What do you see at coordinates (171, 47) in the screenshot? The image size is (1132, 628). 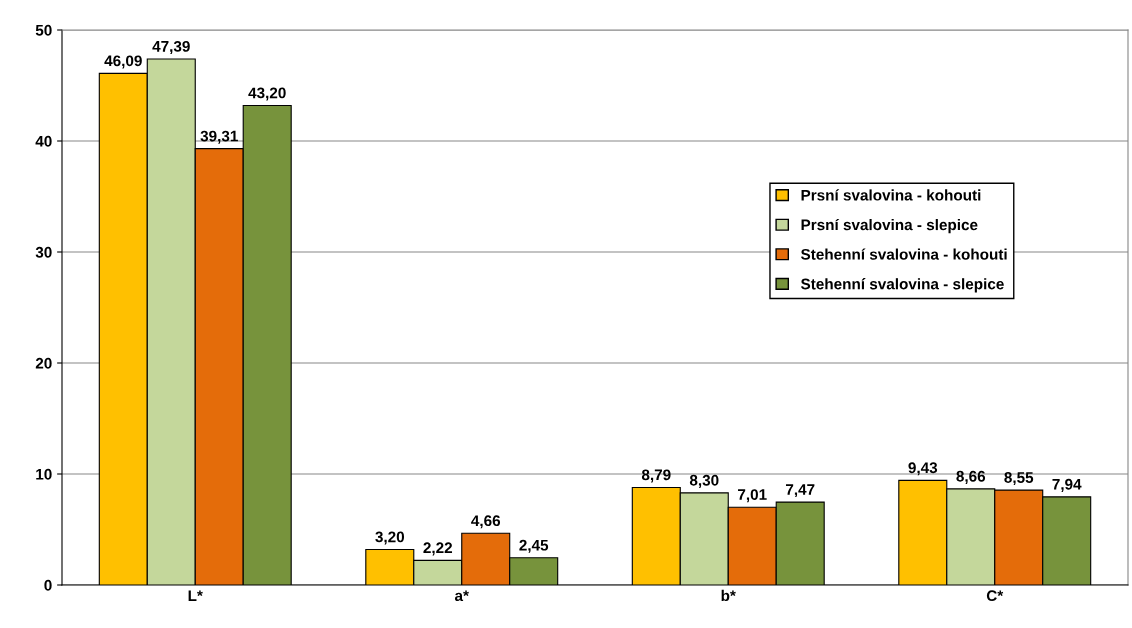 I see `data-label: 47,39` at bounding box center [171, 47].